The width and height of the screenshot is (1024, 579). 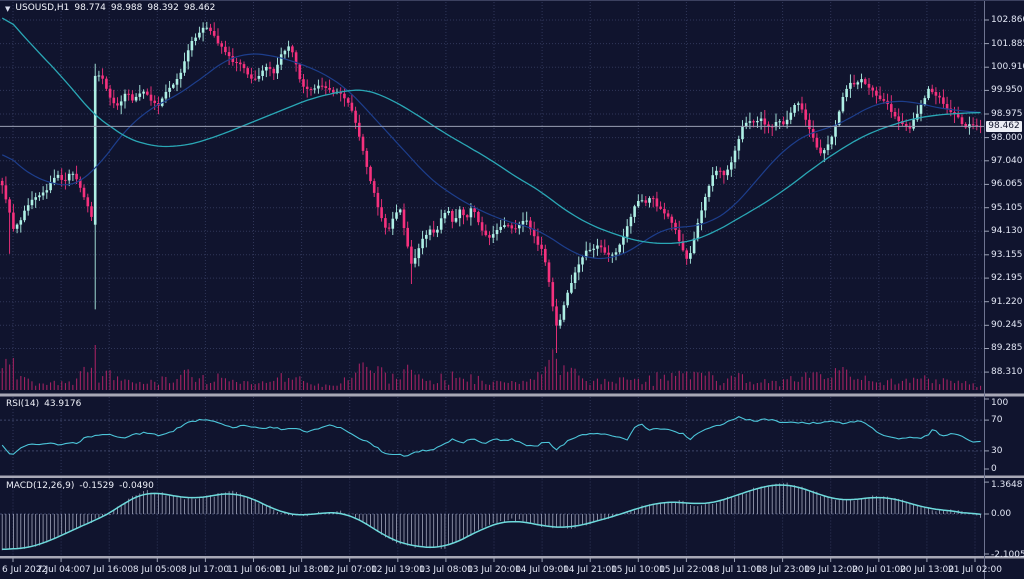 I want to click on time-tick-label: 12 Jul 19:00, so click(x=398, y=570).